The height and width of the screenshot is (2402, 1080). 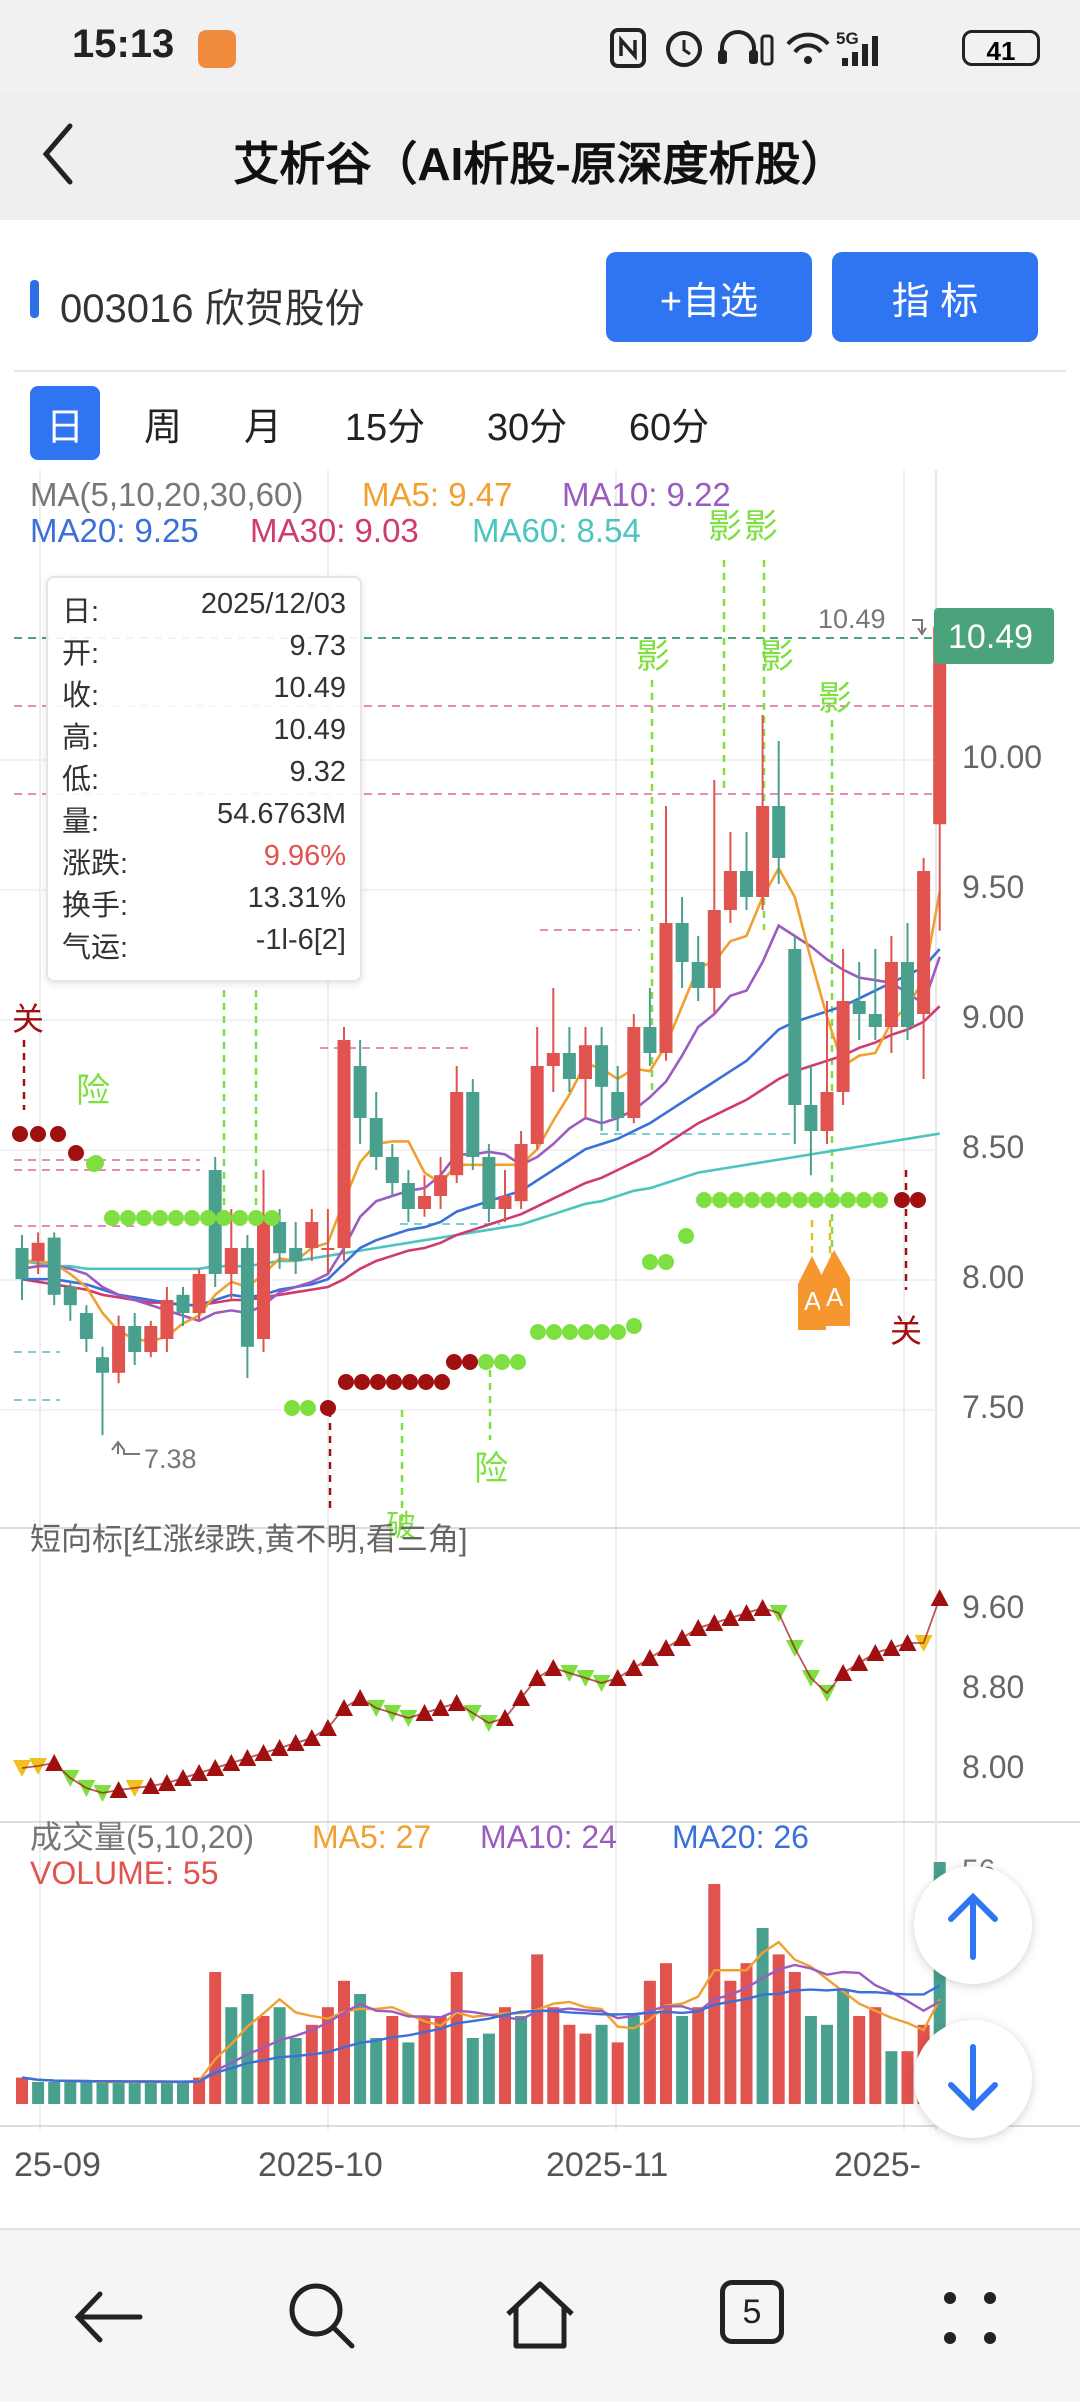 What do you see at coordinates (540, 2314) in the screenshot?
I see `home-icon` at bounding box center [540, 2314].